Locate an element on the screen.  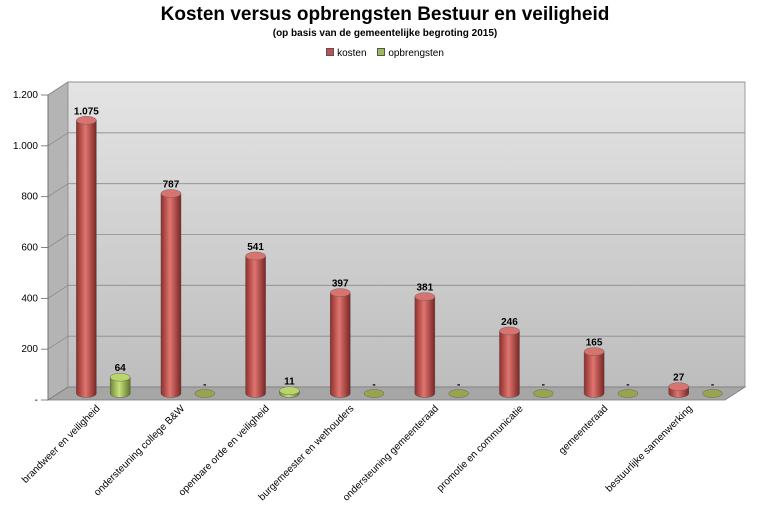
category-label: bestuurlijke samenwerking is located at coordinates (649, 448).